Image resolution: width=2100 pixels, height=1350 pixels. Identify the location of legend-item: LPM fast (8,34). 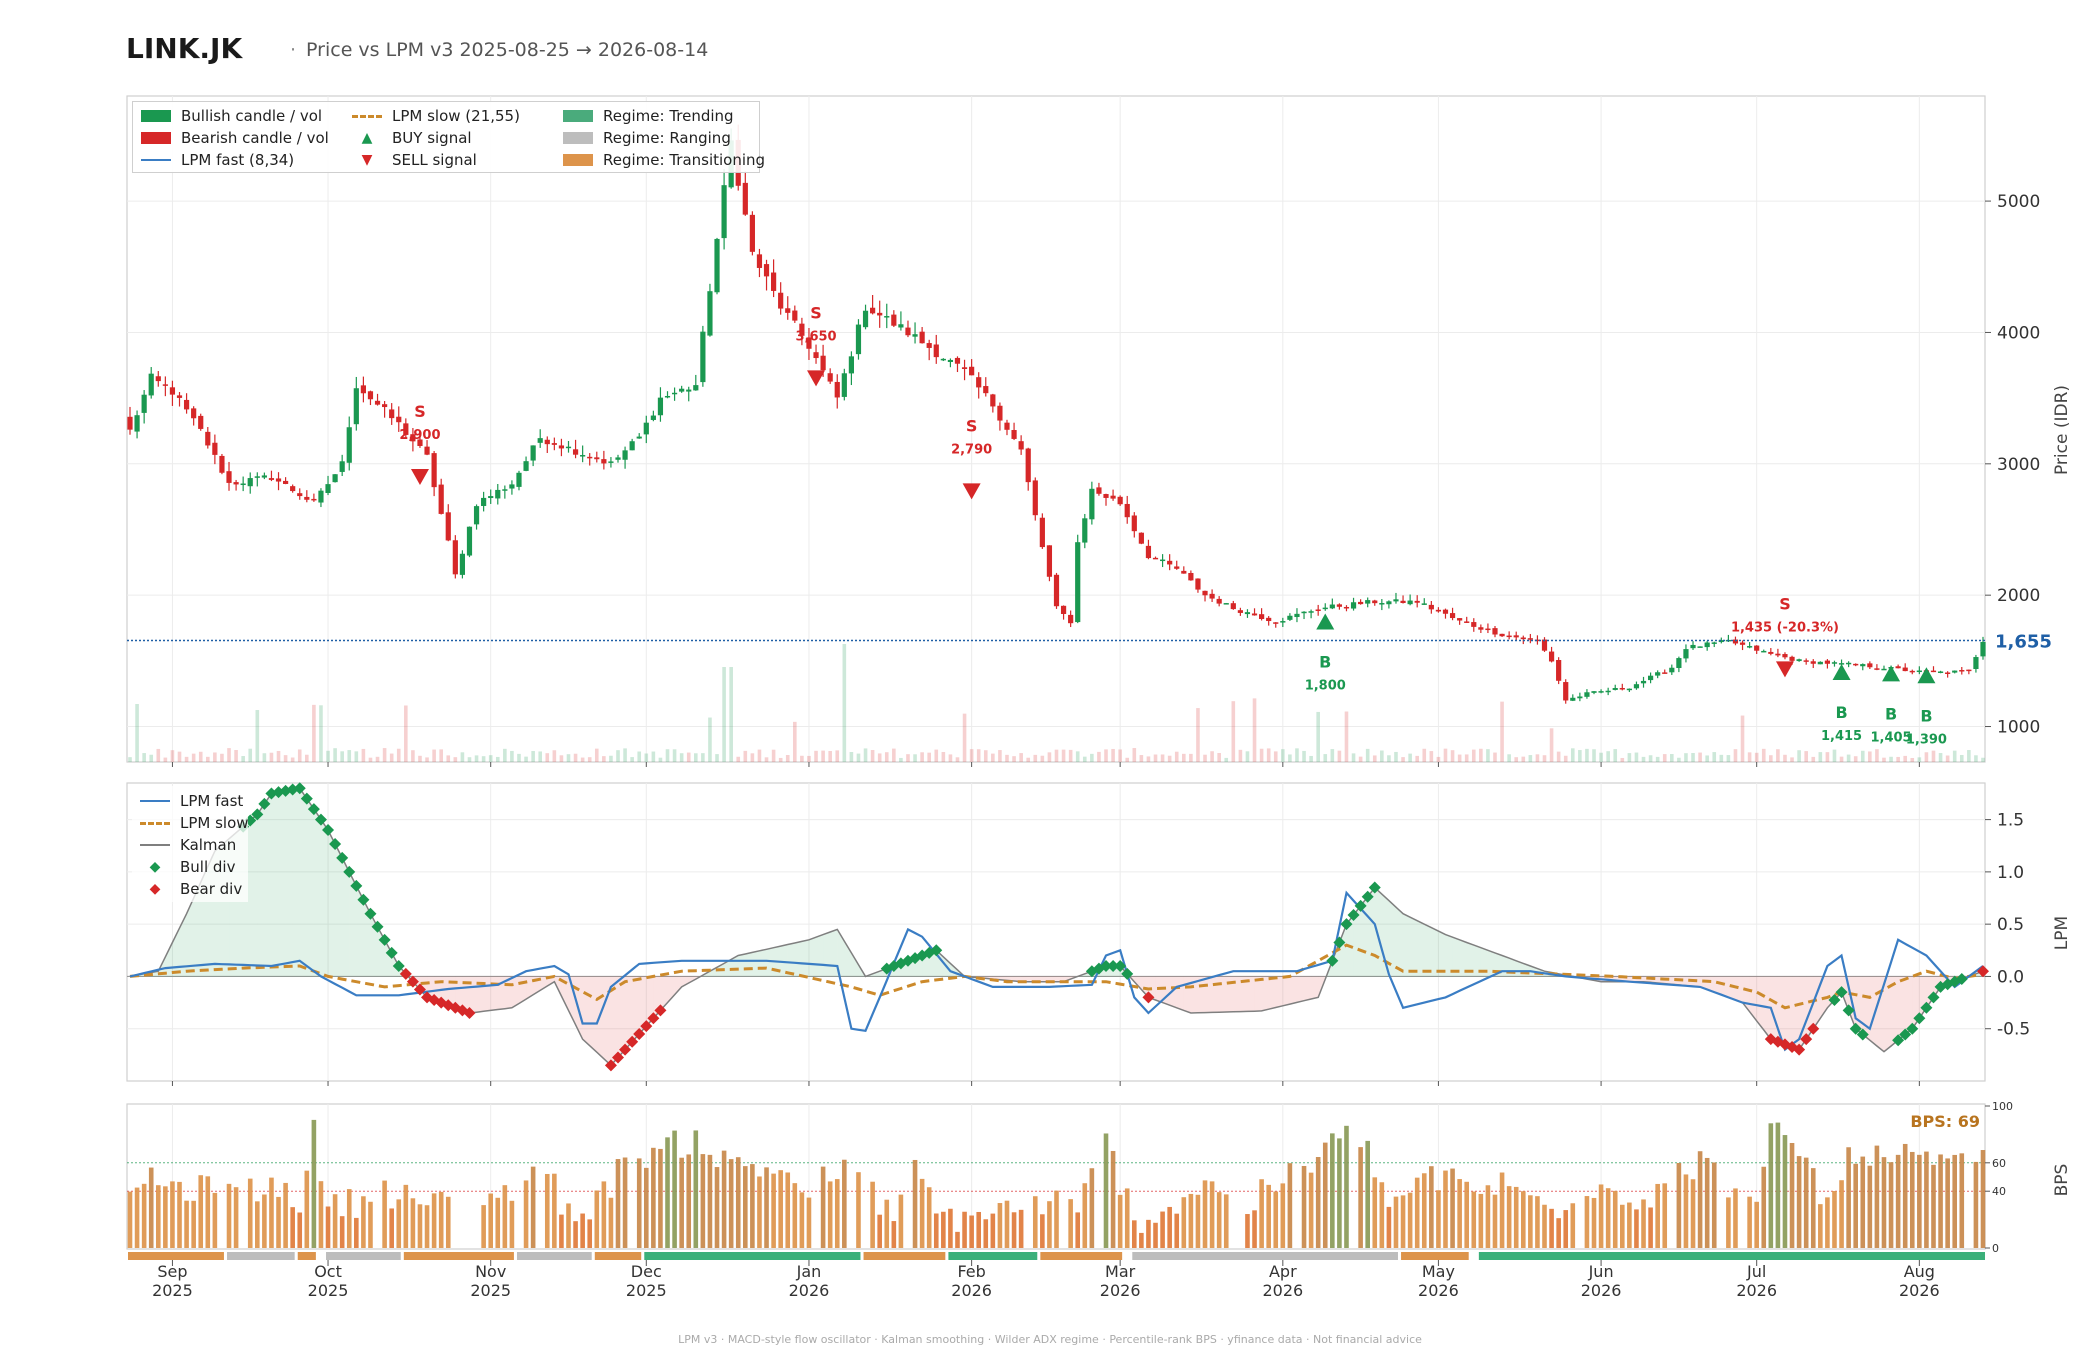
(217, 160).